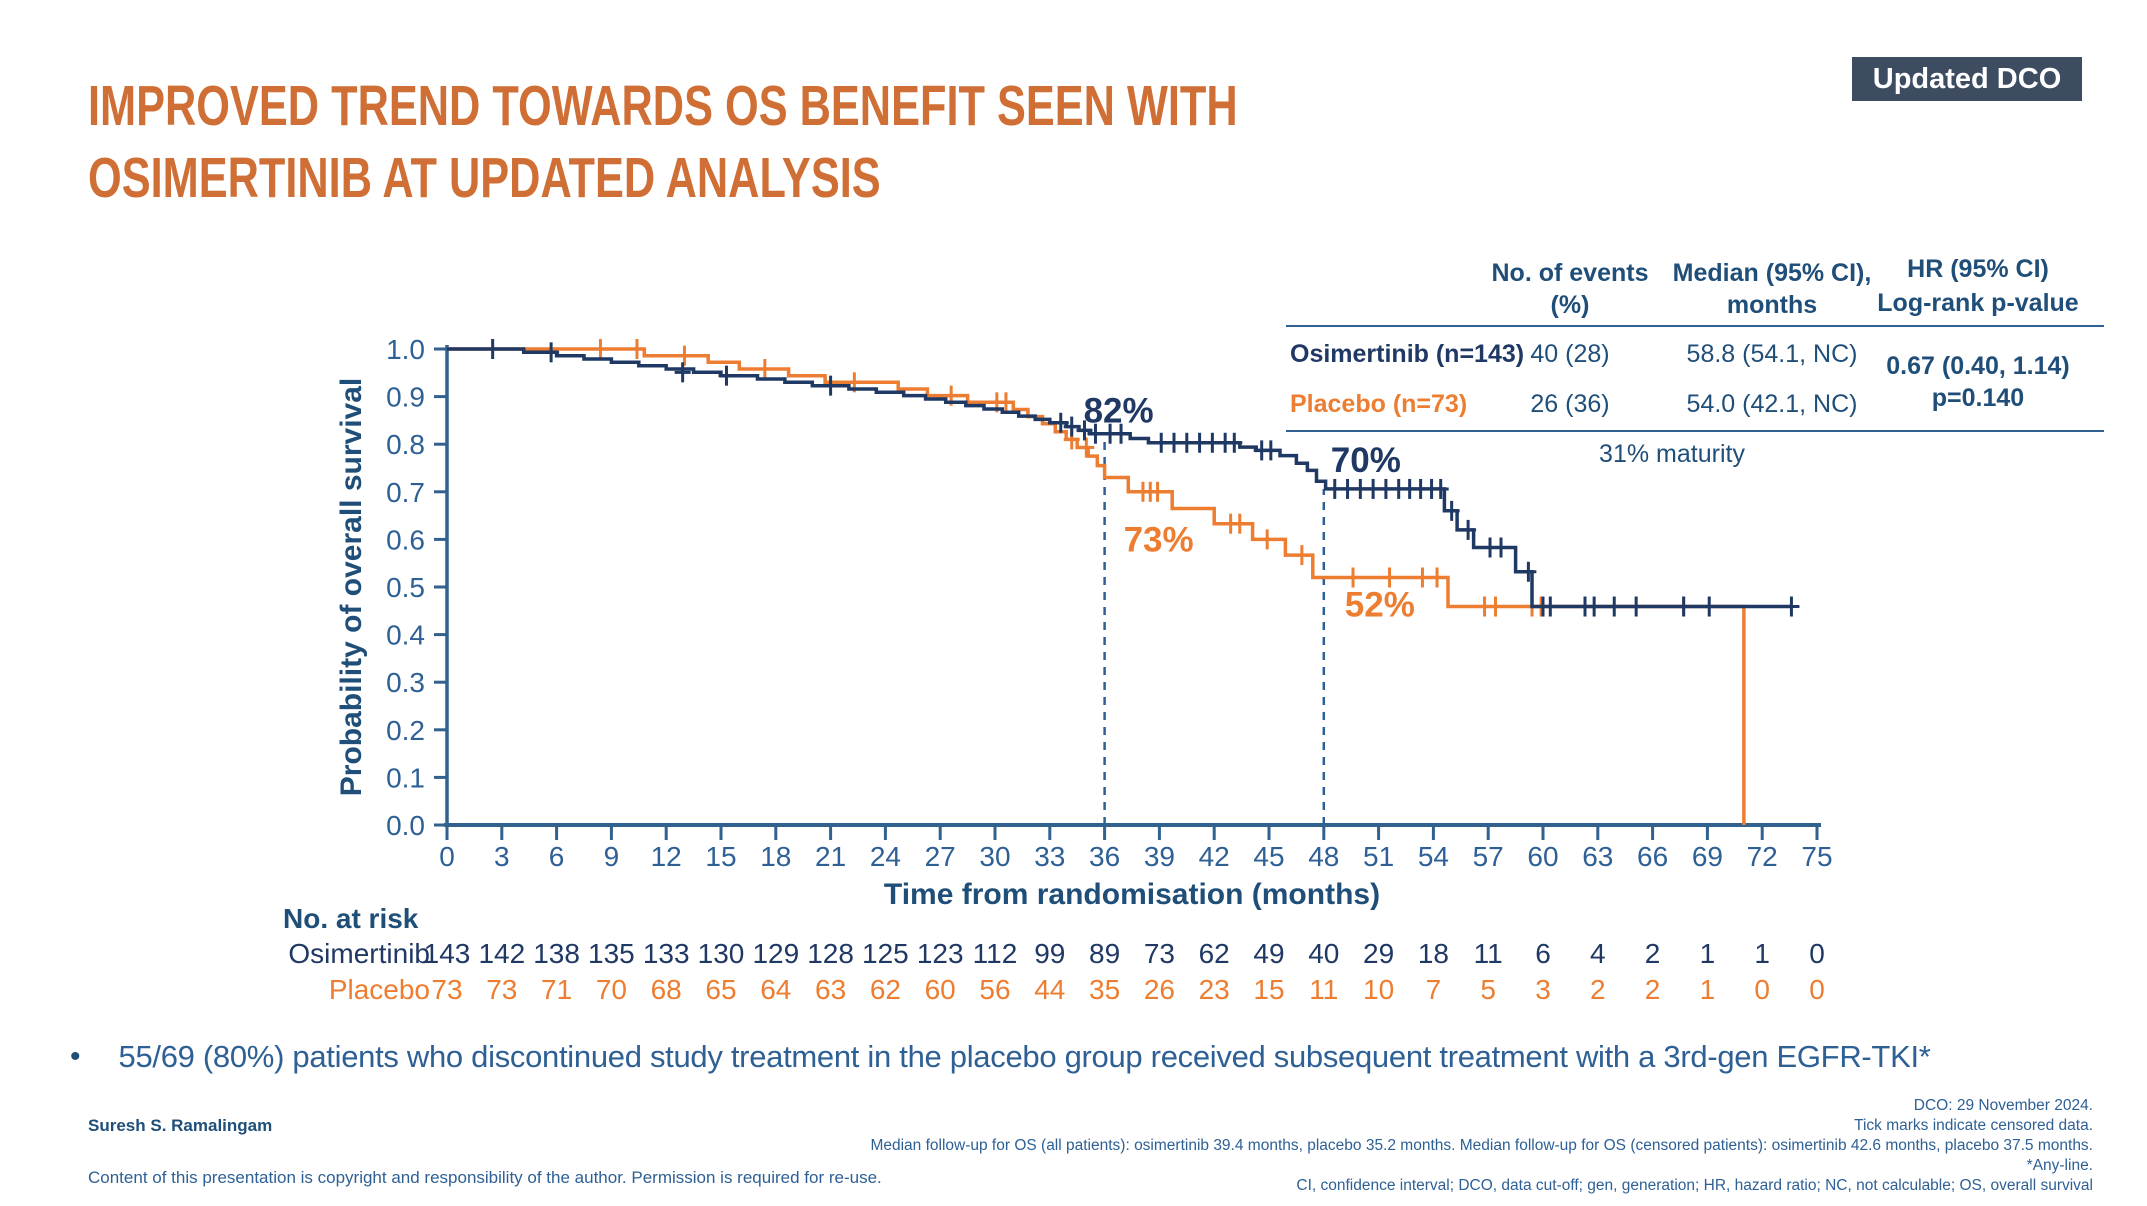 The image size is (2147, 1206). What do you see at coordinates (2059, 1165) in the screenshot?
I see `footer-note-line: *Any-line.` at bounding box center [2059, 1165].